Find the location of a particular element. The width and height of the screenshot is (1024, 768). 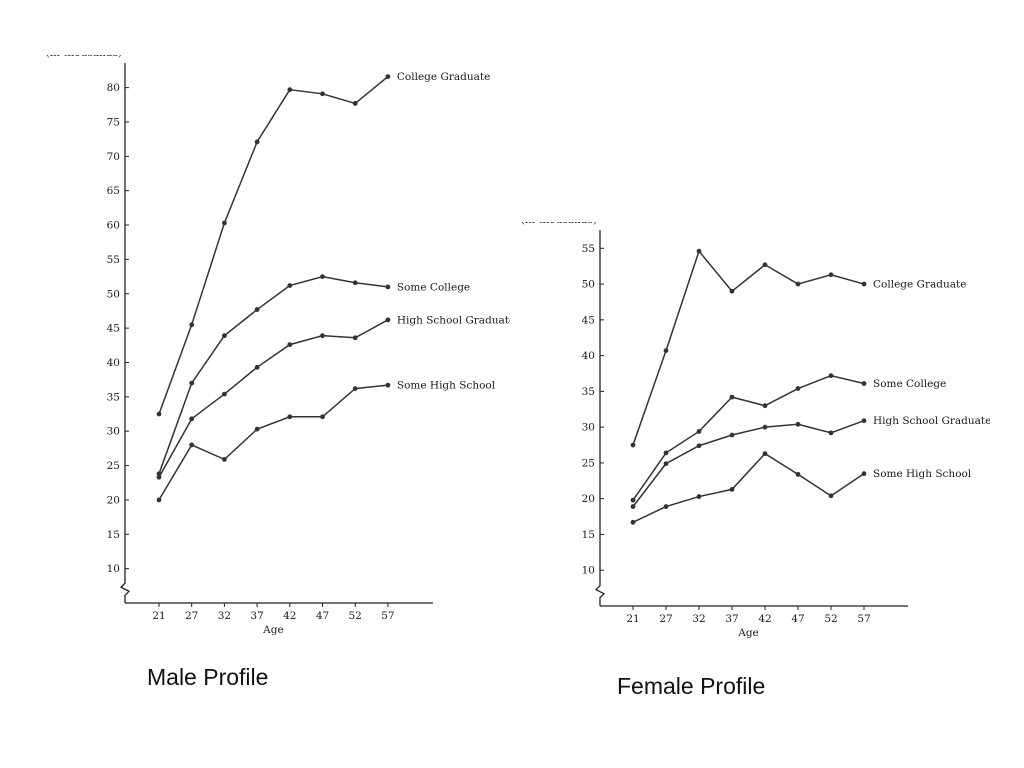

x-tick-label: 32 is located at coordinates (698, 619).